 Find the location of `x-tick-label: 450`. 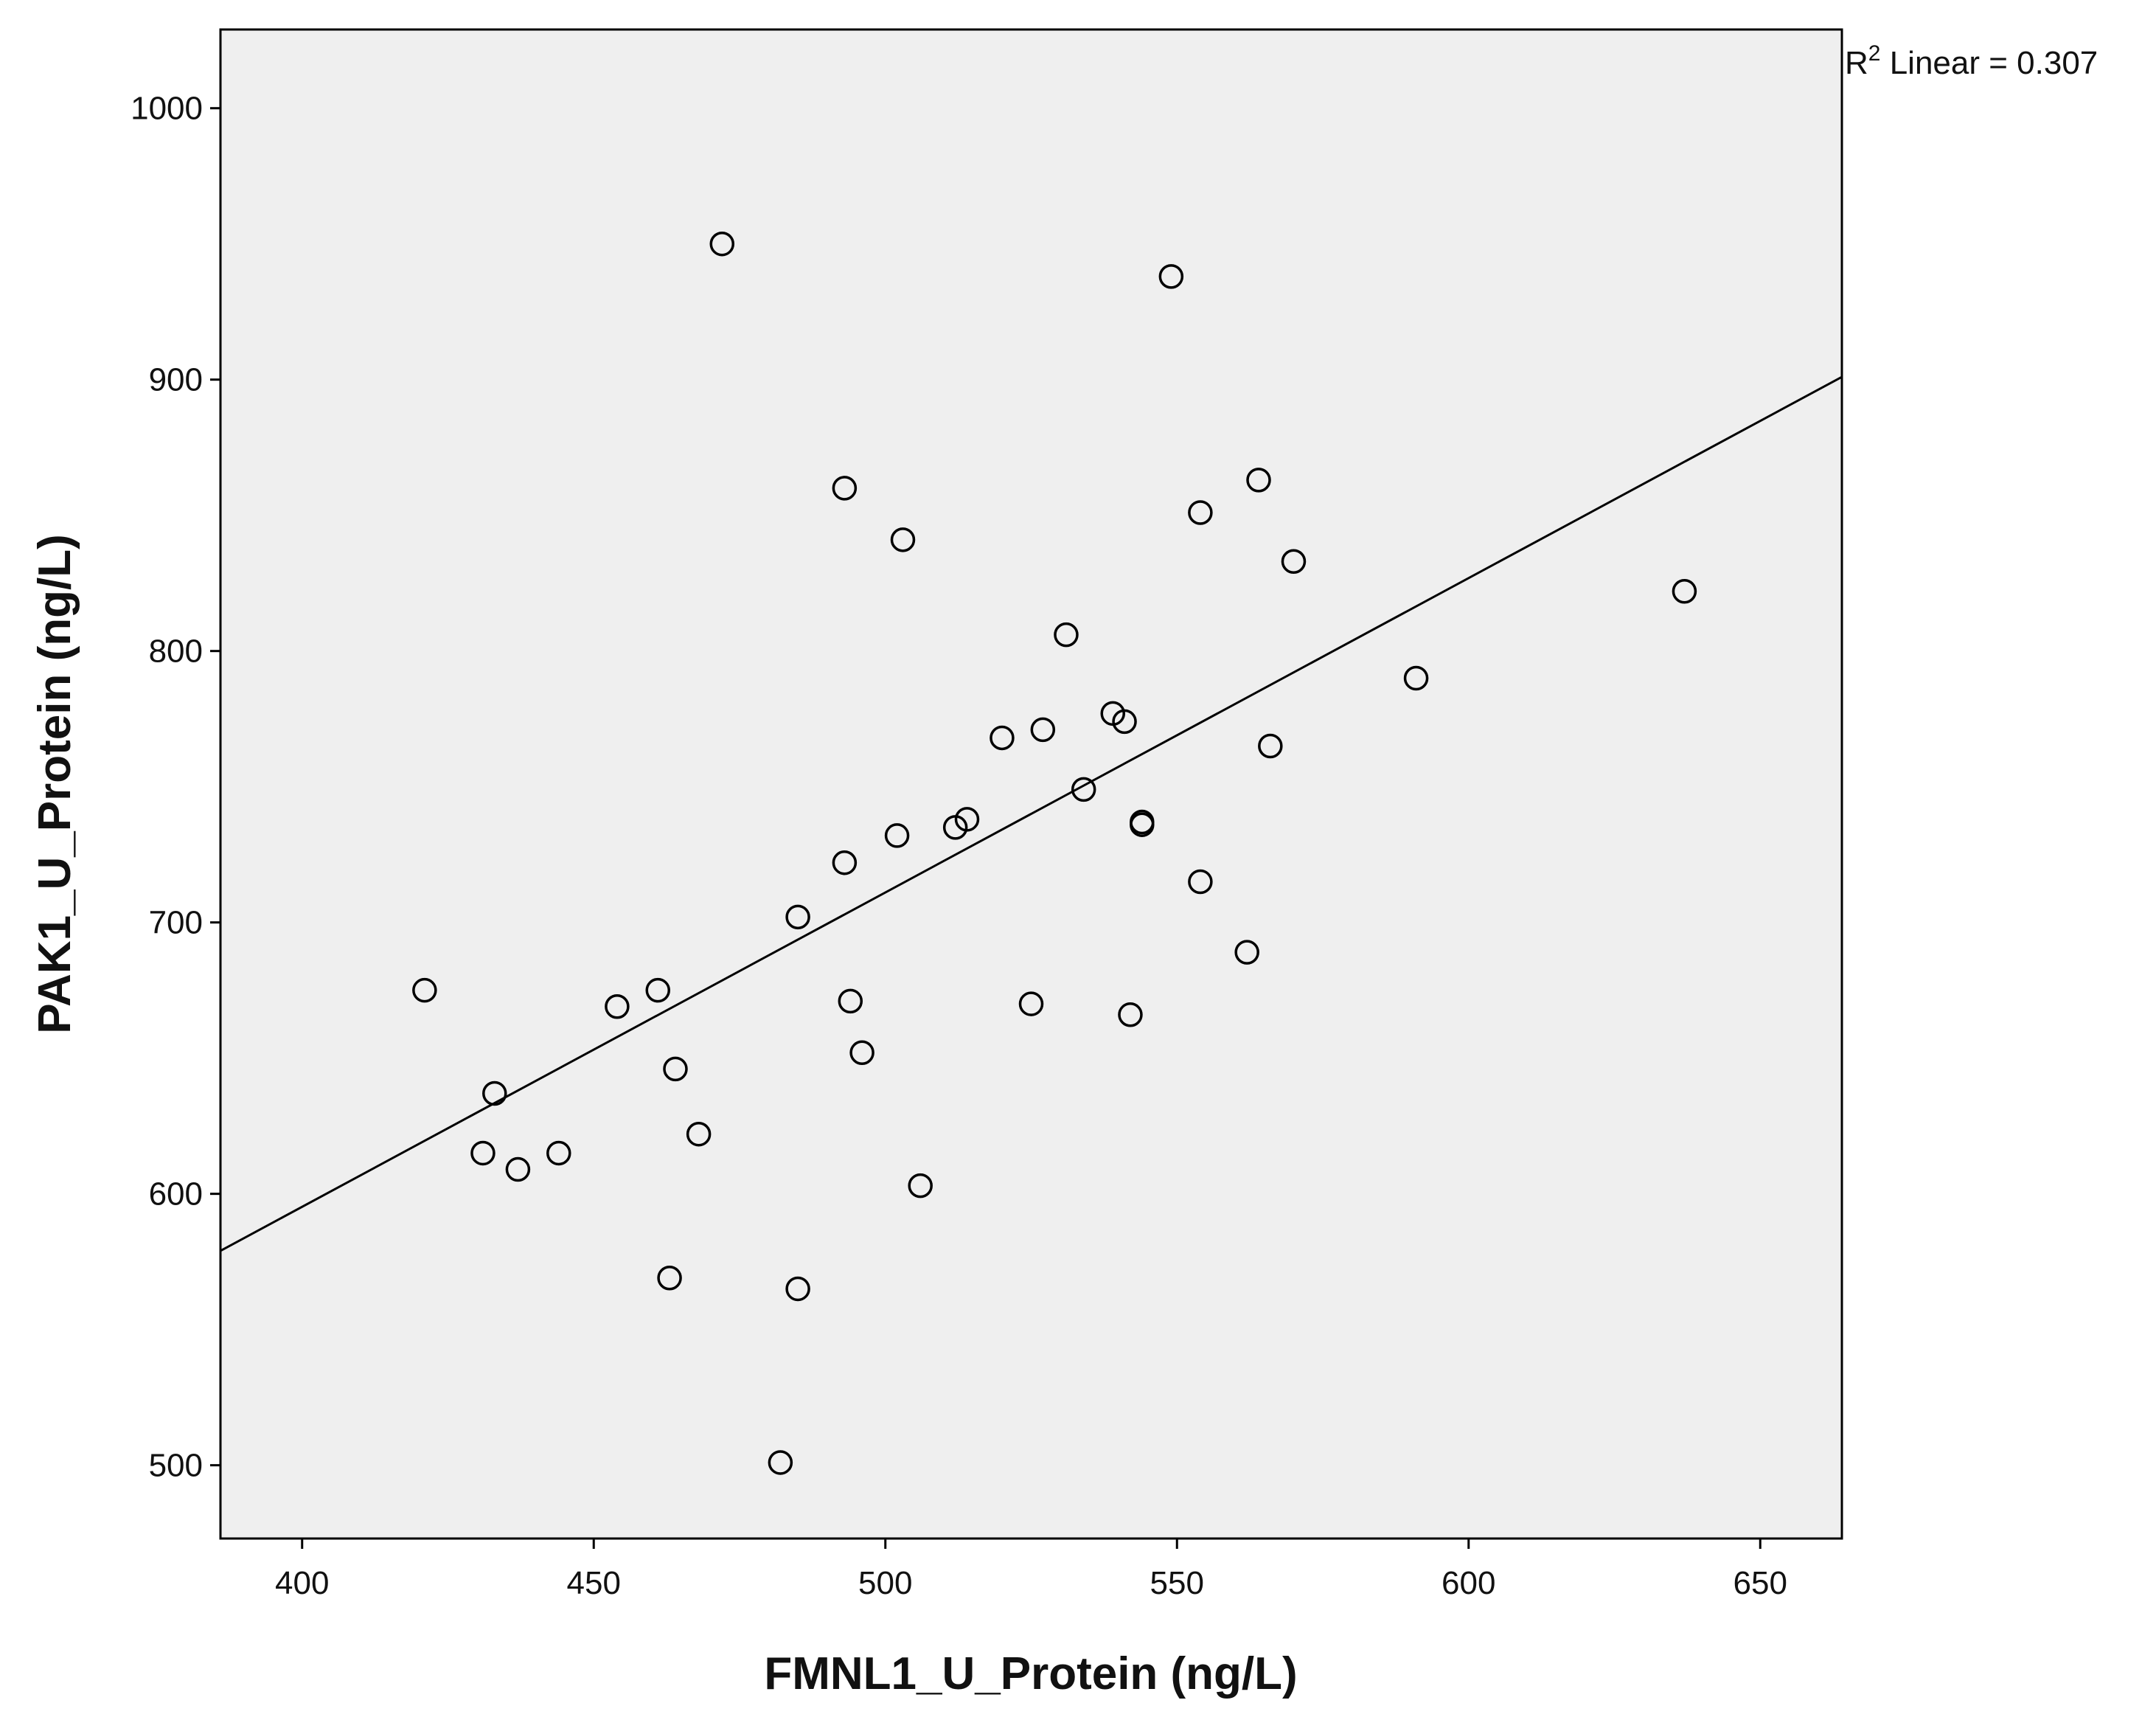

x-tick-label: 450 is located at coordinates (594, 1583).